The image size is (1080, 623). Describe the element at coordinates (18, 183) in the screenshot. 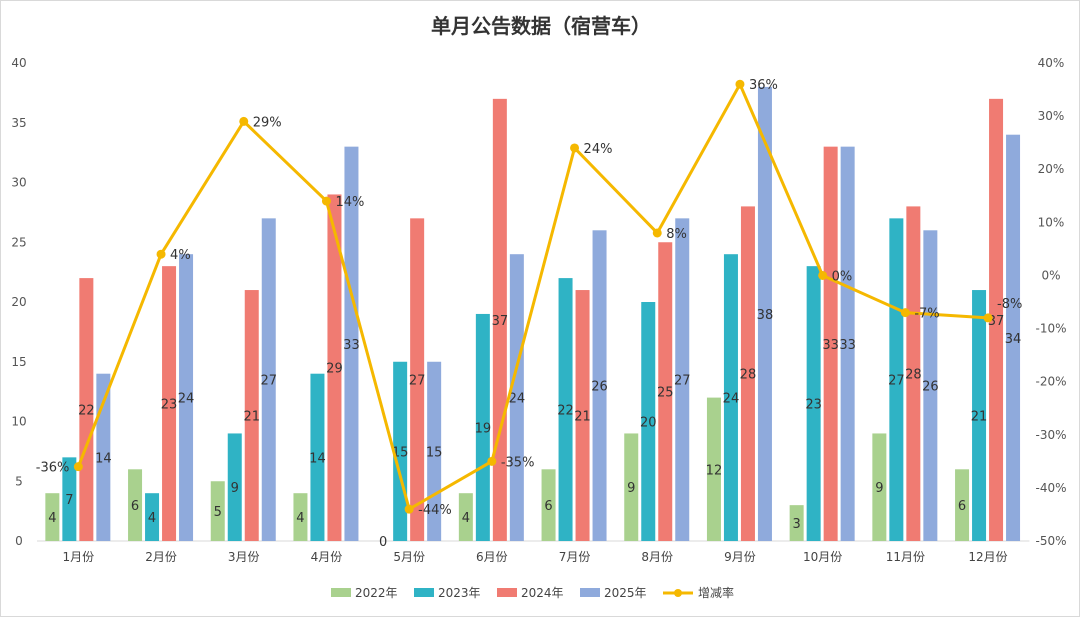

I see `y-tick-label: 30` at that location.